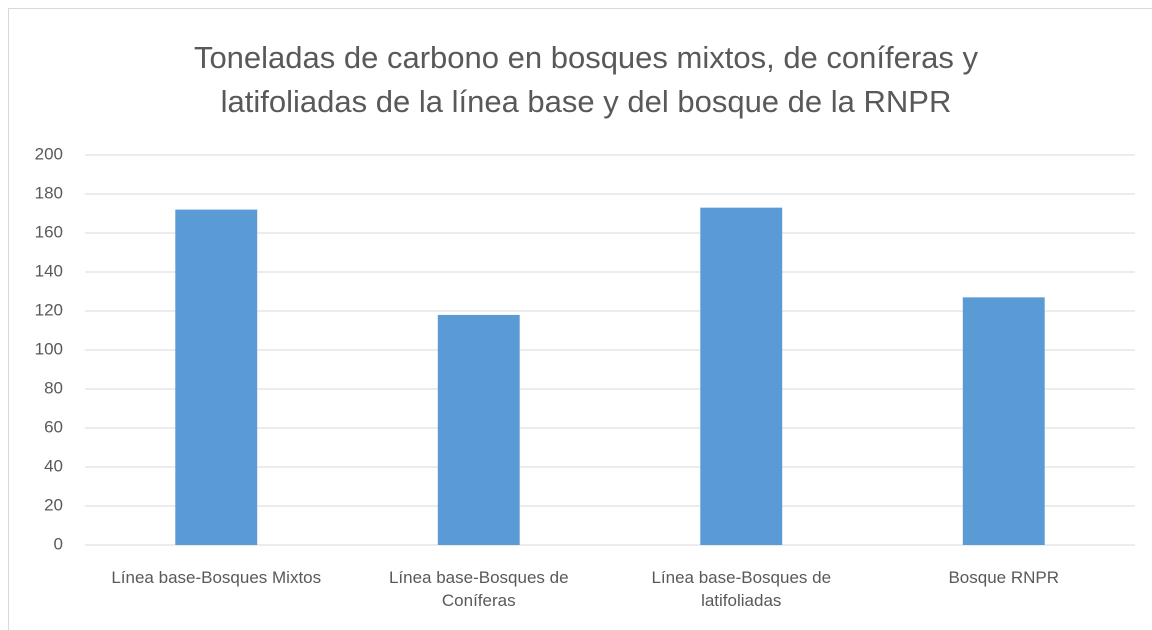  Describe the element at coordinates (49, 348) in the screenshot. I see `y-tick-label: 100` at that location.